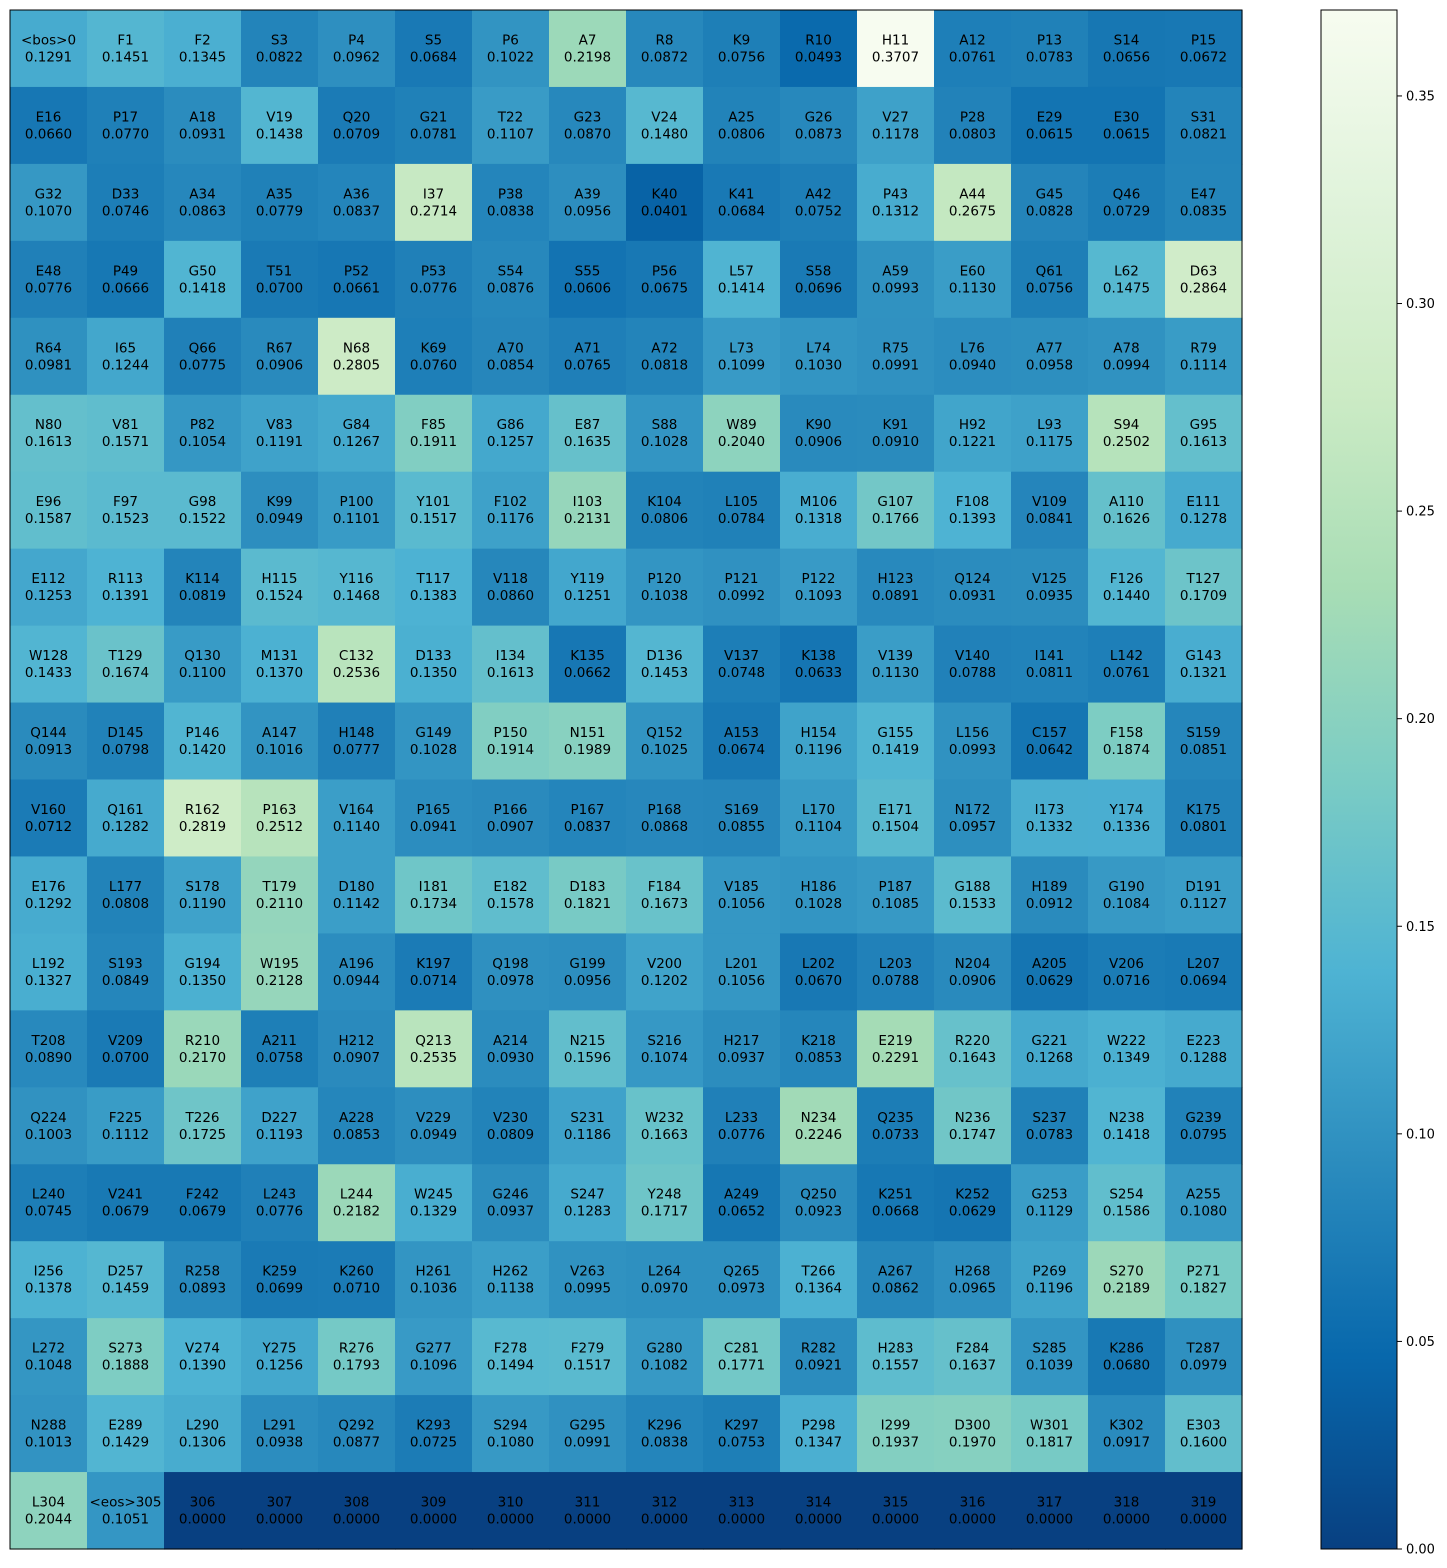 This screenshot has height=1568, width=1447. Describe the element at coordinates (1126, 596) in the screenshot. I see `cell-value-label: 0.1440` at that location.